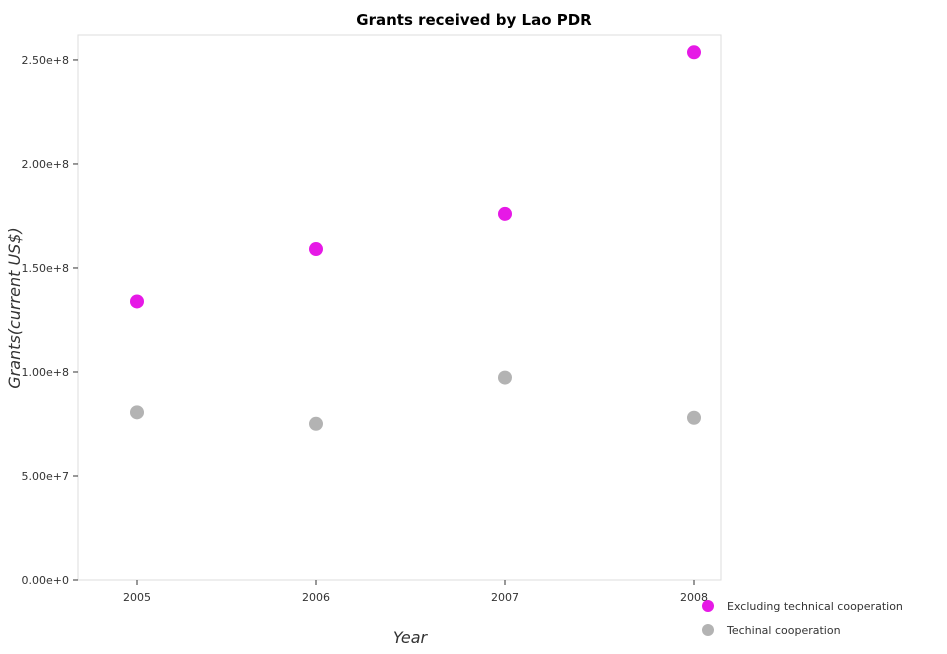 This screenshot has height=654, width=947. Describe the element at coordinates (45, 60) in the screenshot. I see `y-tick-label: 2.50e+8` at that location.